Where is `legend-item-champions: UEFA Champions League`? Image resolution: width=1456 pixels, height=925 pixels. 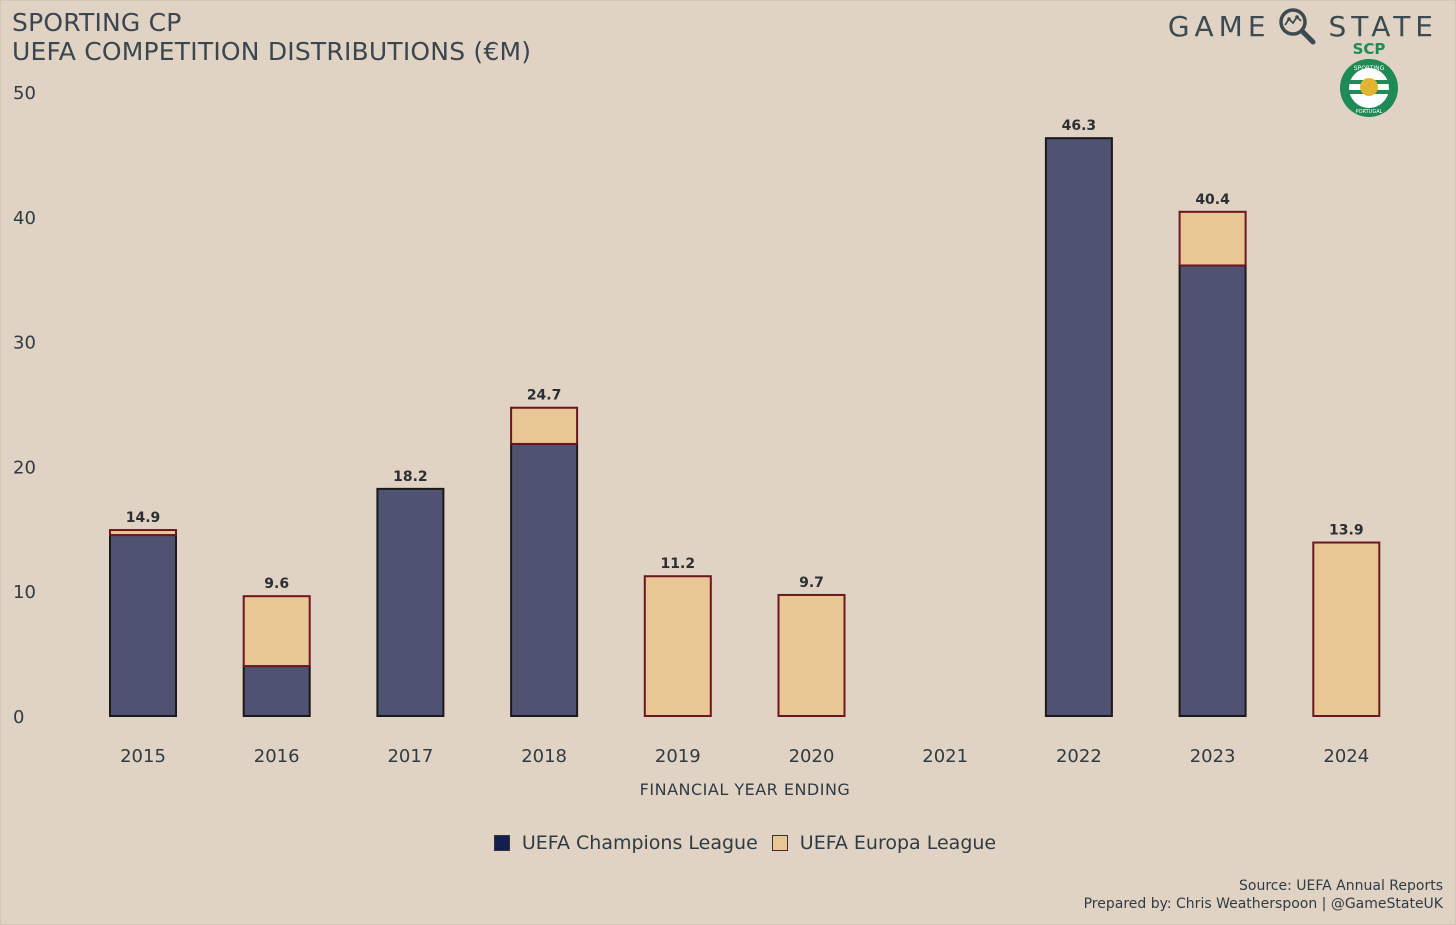 legend-item-champions: UEFA Champions League is located at coordinates (625, 843).